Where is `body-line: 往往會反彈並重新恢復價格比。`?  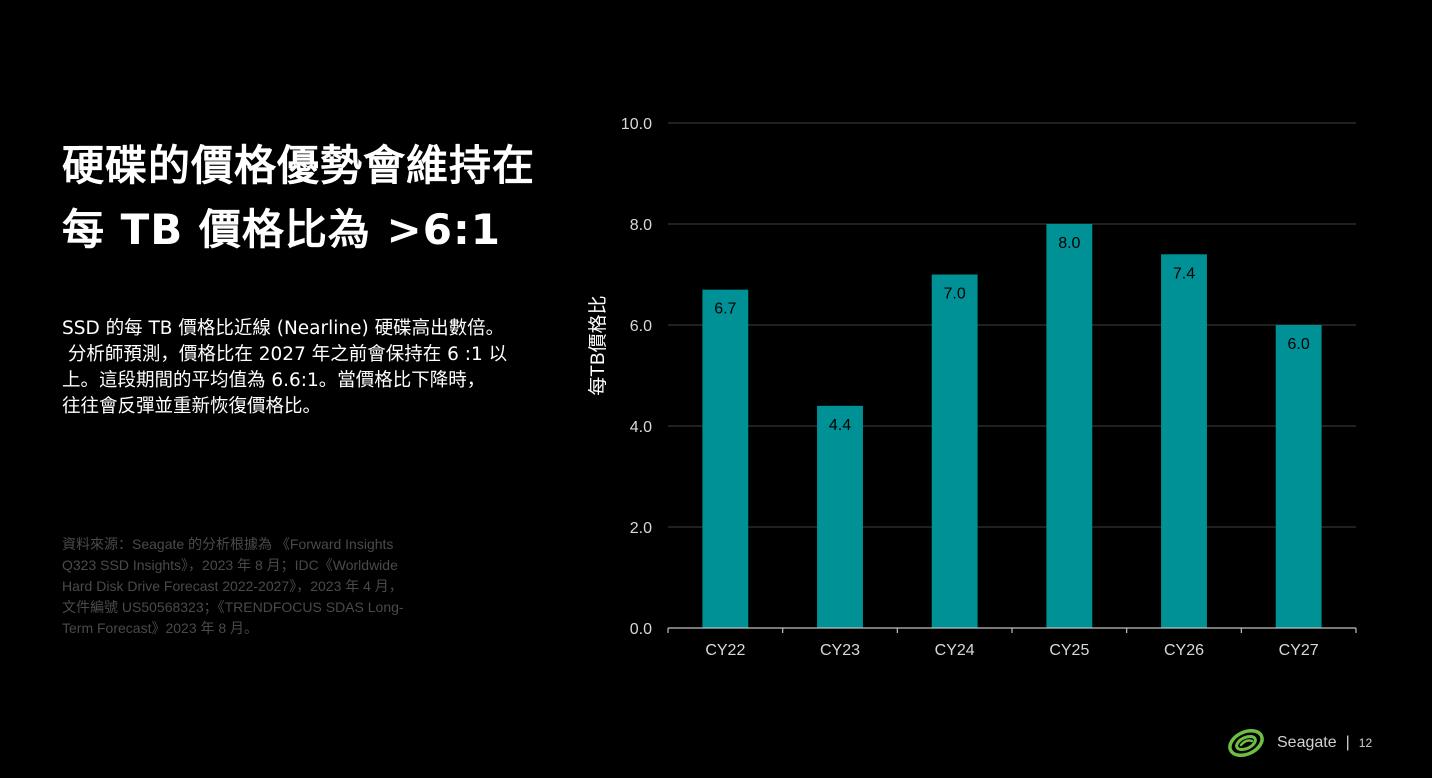
body-line: 往往會反彈並重新恢復價格比。 is located at coordinates (192, 406).